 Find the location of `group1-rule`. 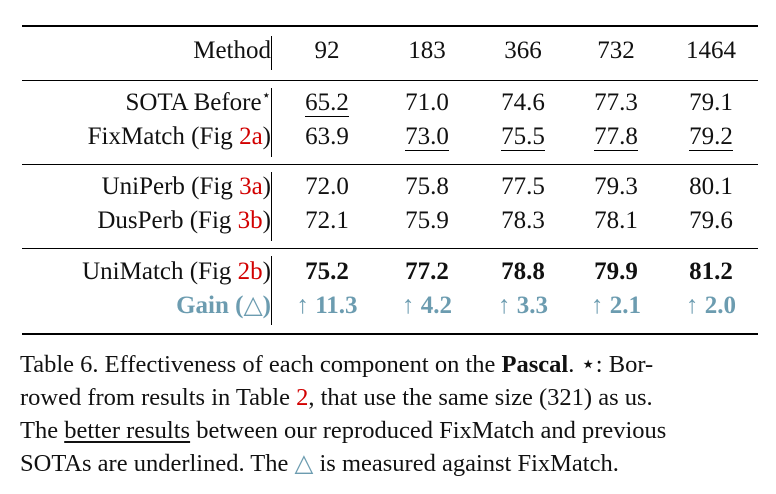

group1-rule is located at coordinates (390, 165).